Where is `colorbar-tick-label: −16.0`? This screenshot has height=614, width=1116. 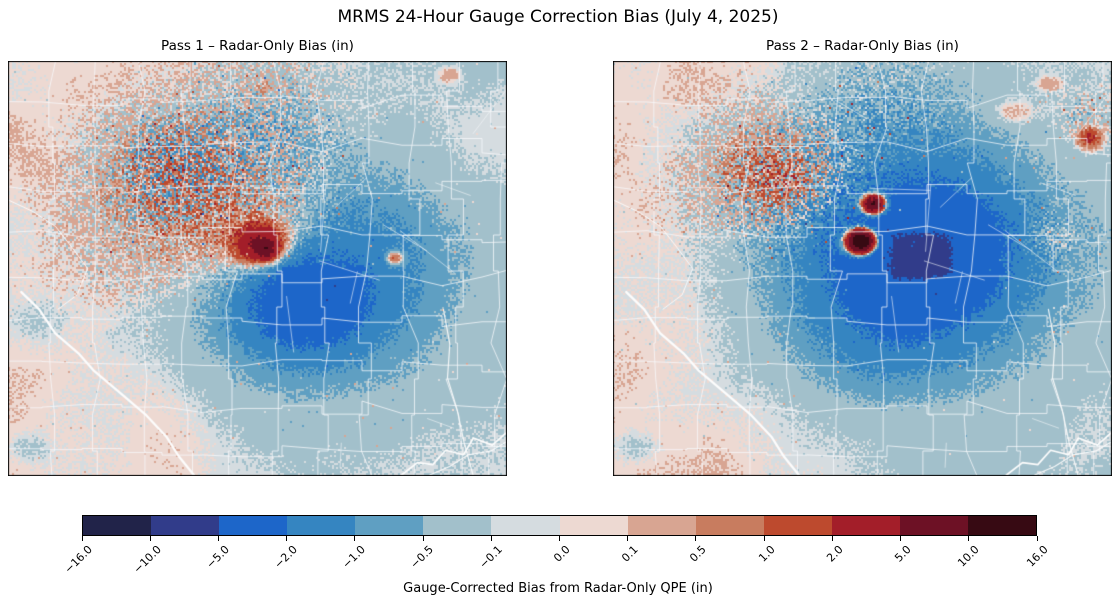
colorbar-tick-label: −16.0 is located at coordinates (79, 560).